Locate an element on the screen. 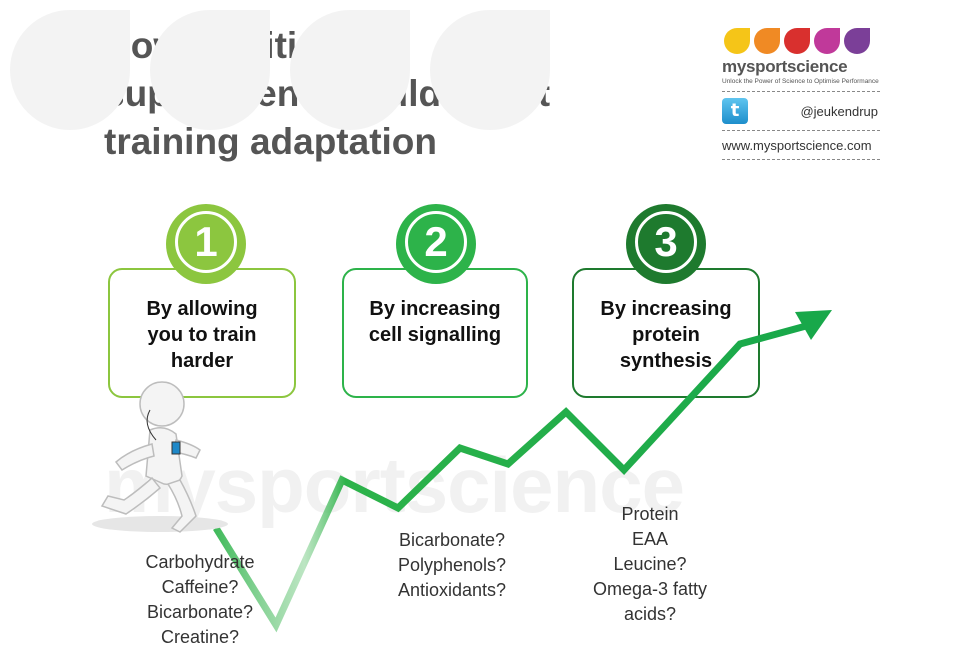 Image resolution: width=980 pixels, height=668 pixels. step-2-number: 2 is located at coordinates (436, 244).